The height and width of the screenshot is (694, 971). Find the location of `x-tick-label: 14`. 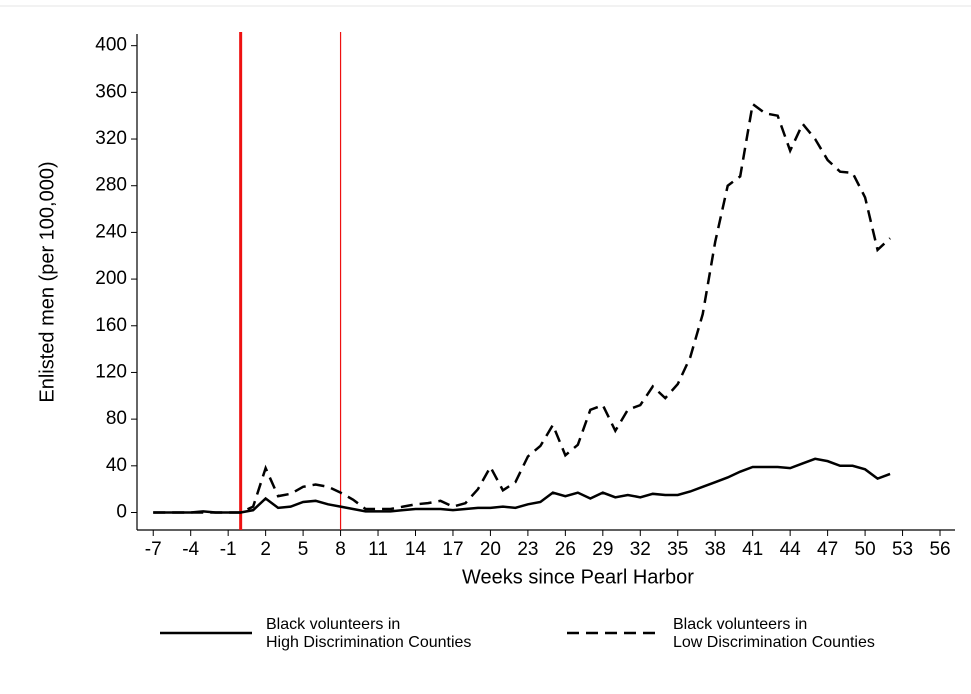

x-tick-label: 14 is located at coordinates (416, 549).